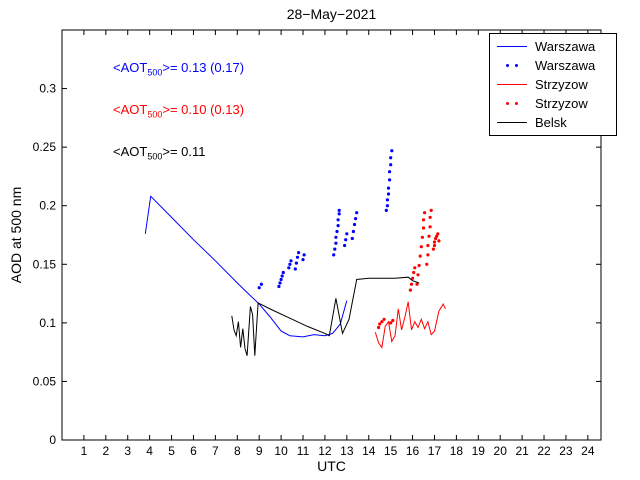  I want to click on x-tick-label: 20, so click(501, 451).